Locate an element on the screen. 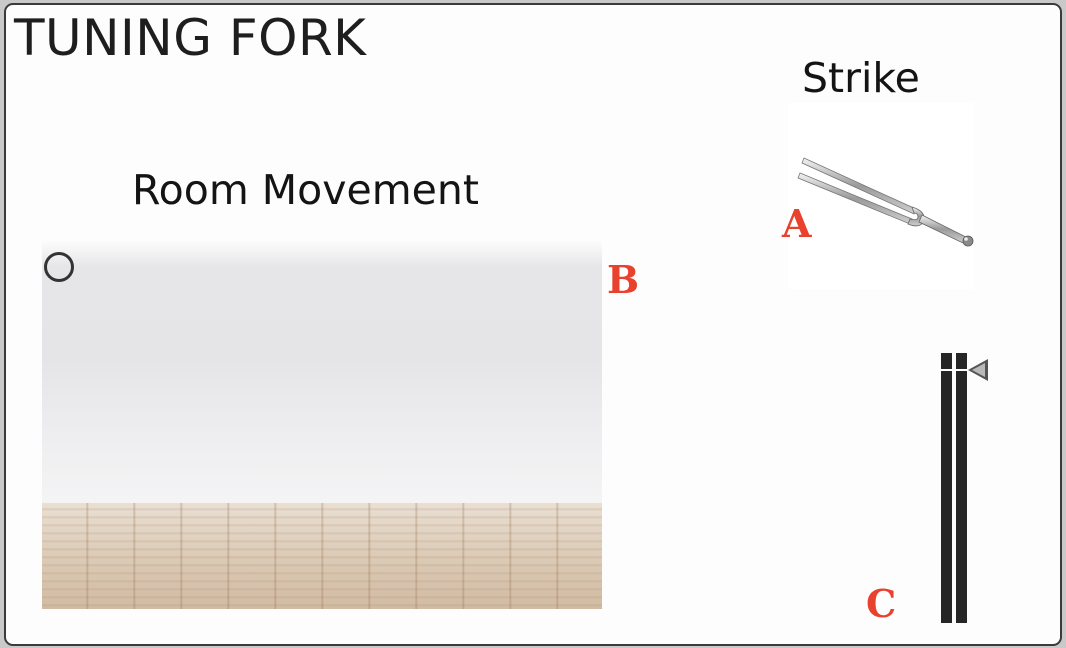 The height and width of the screenshot is (648, 1066). label-c: C is located at coordinates (881, 603).